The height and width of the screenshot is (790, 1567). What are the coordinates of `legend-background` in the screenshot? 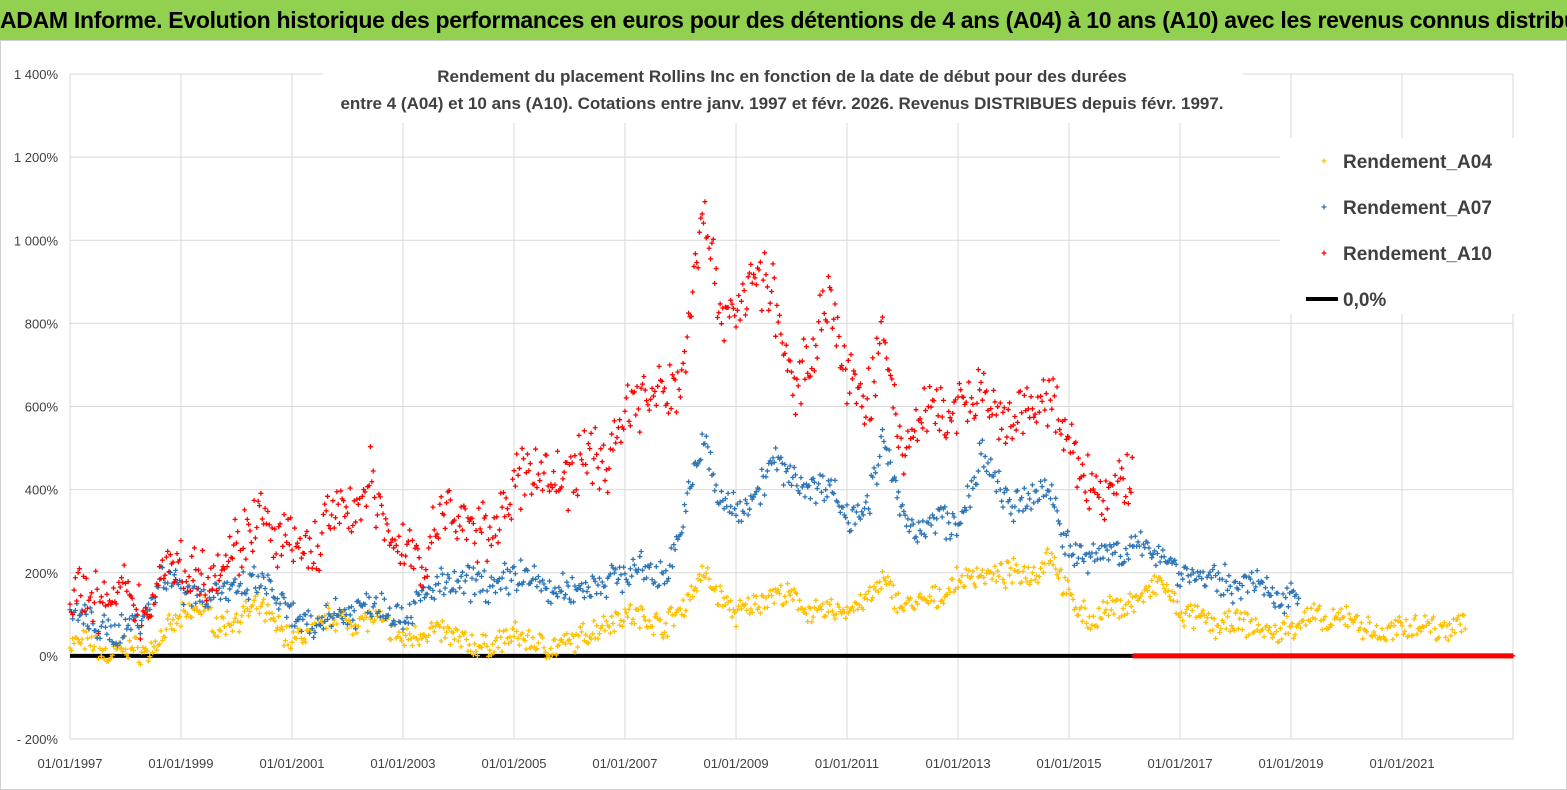 It's located at (1398, 226).